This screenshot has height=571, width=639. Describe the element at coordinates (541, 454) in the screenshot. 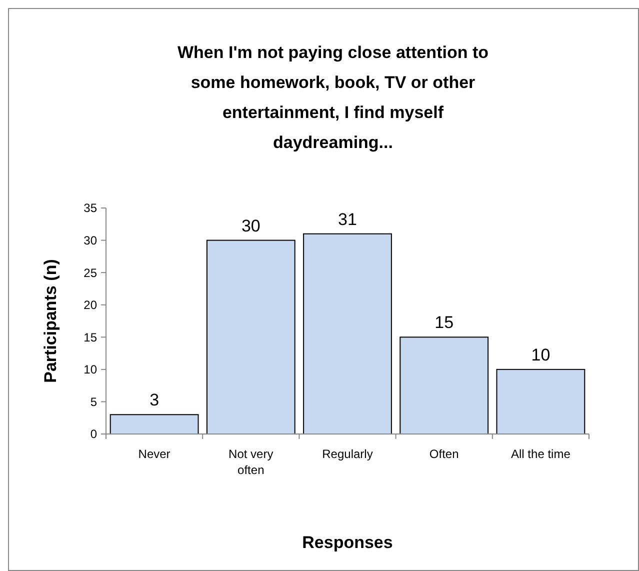

I see `x-tick-label: All the time` at that location.